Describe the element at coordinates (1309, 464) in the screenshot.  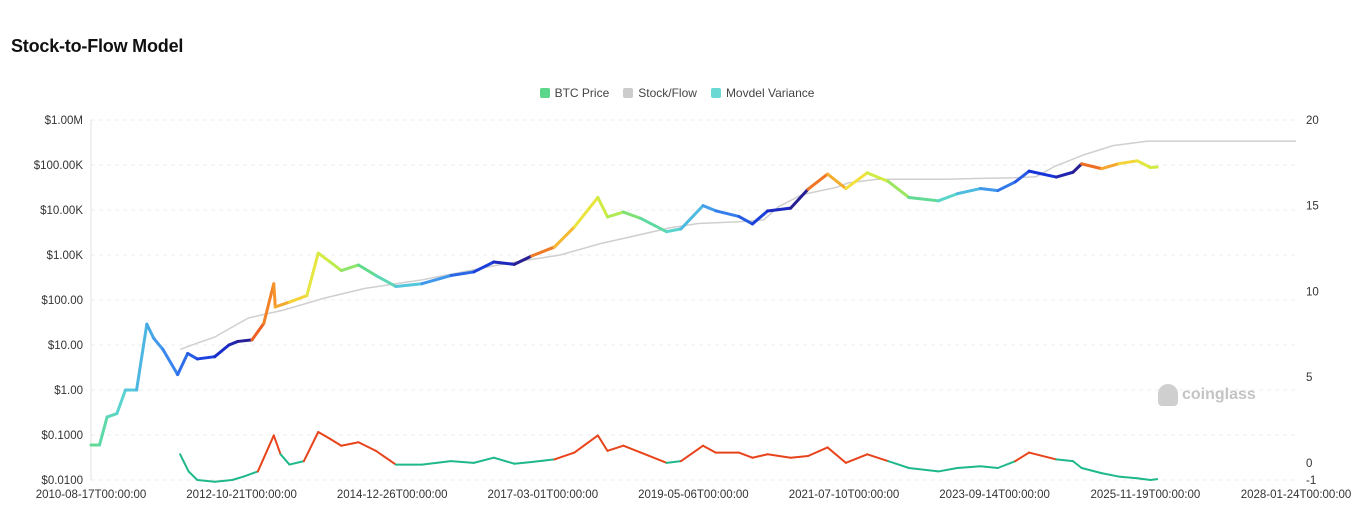
I see `y-right-tick-label: 0` at that location.